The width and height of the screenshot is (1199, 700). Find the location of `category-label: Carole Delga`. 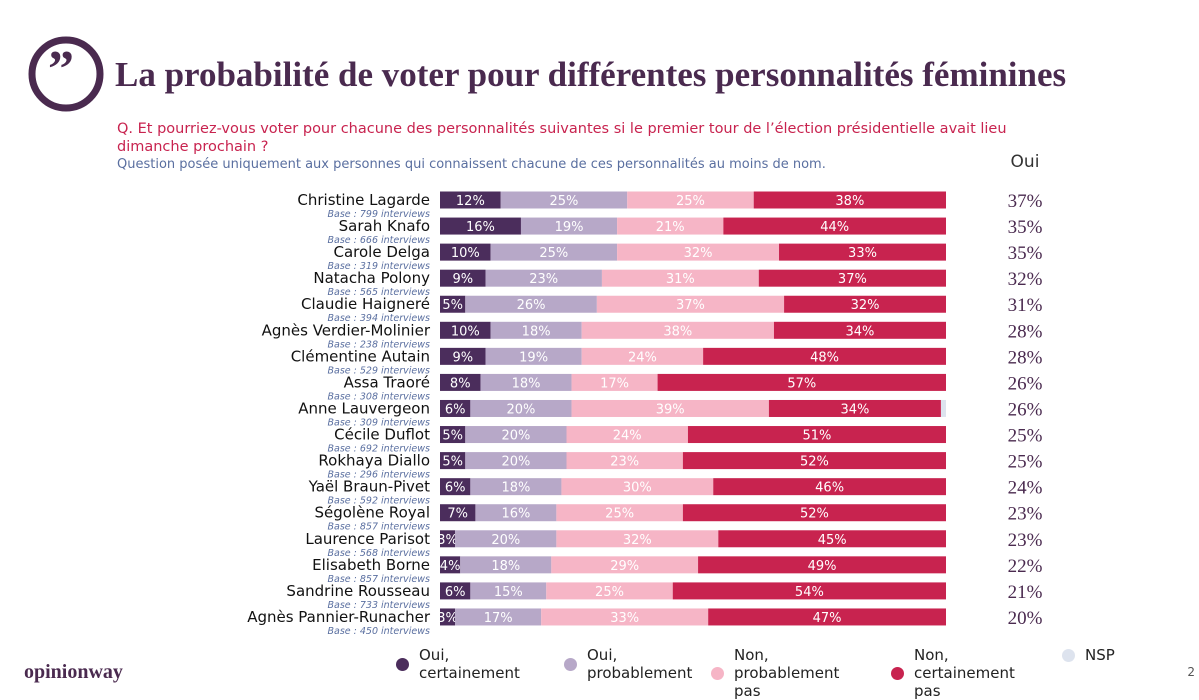

category-label: Carole Delga is located at coordinates (381, 252).